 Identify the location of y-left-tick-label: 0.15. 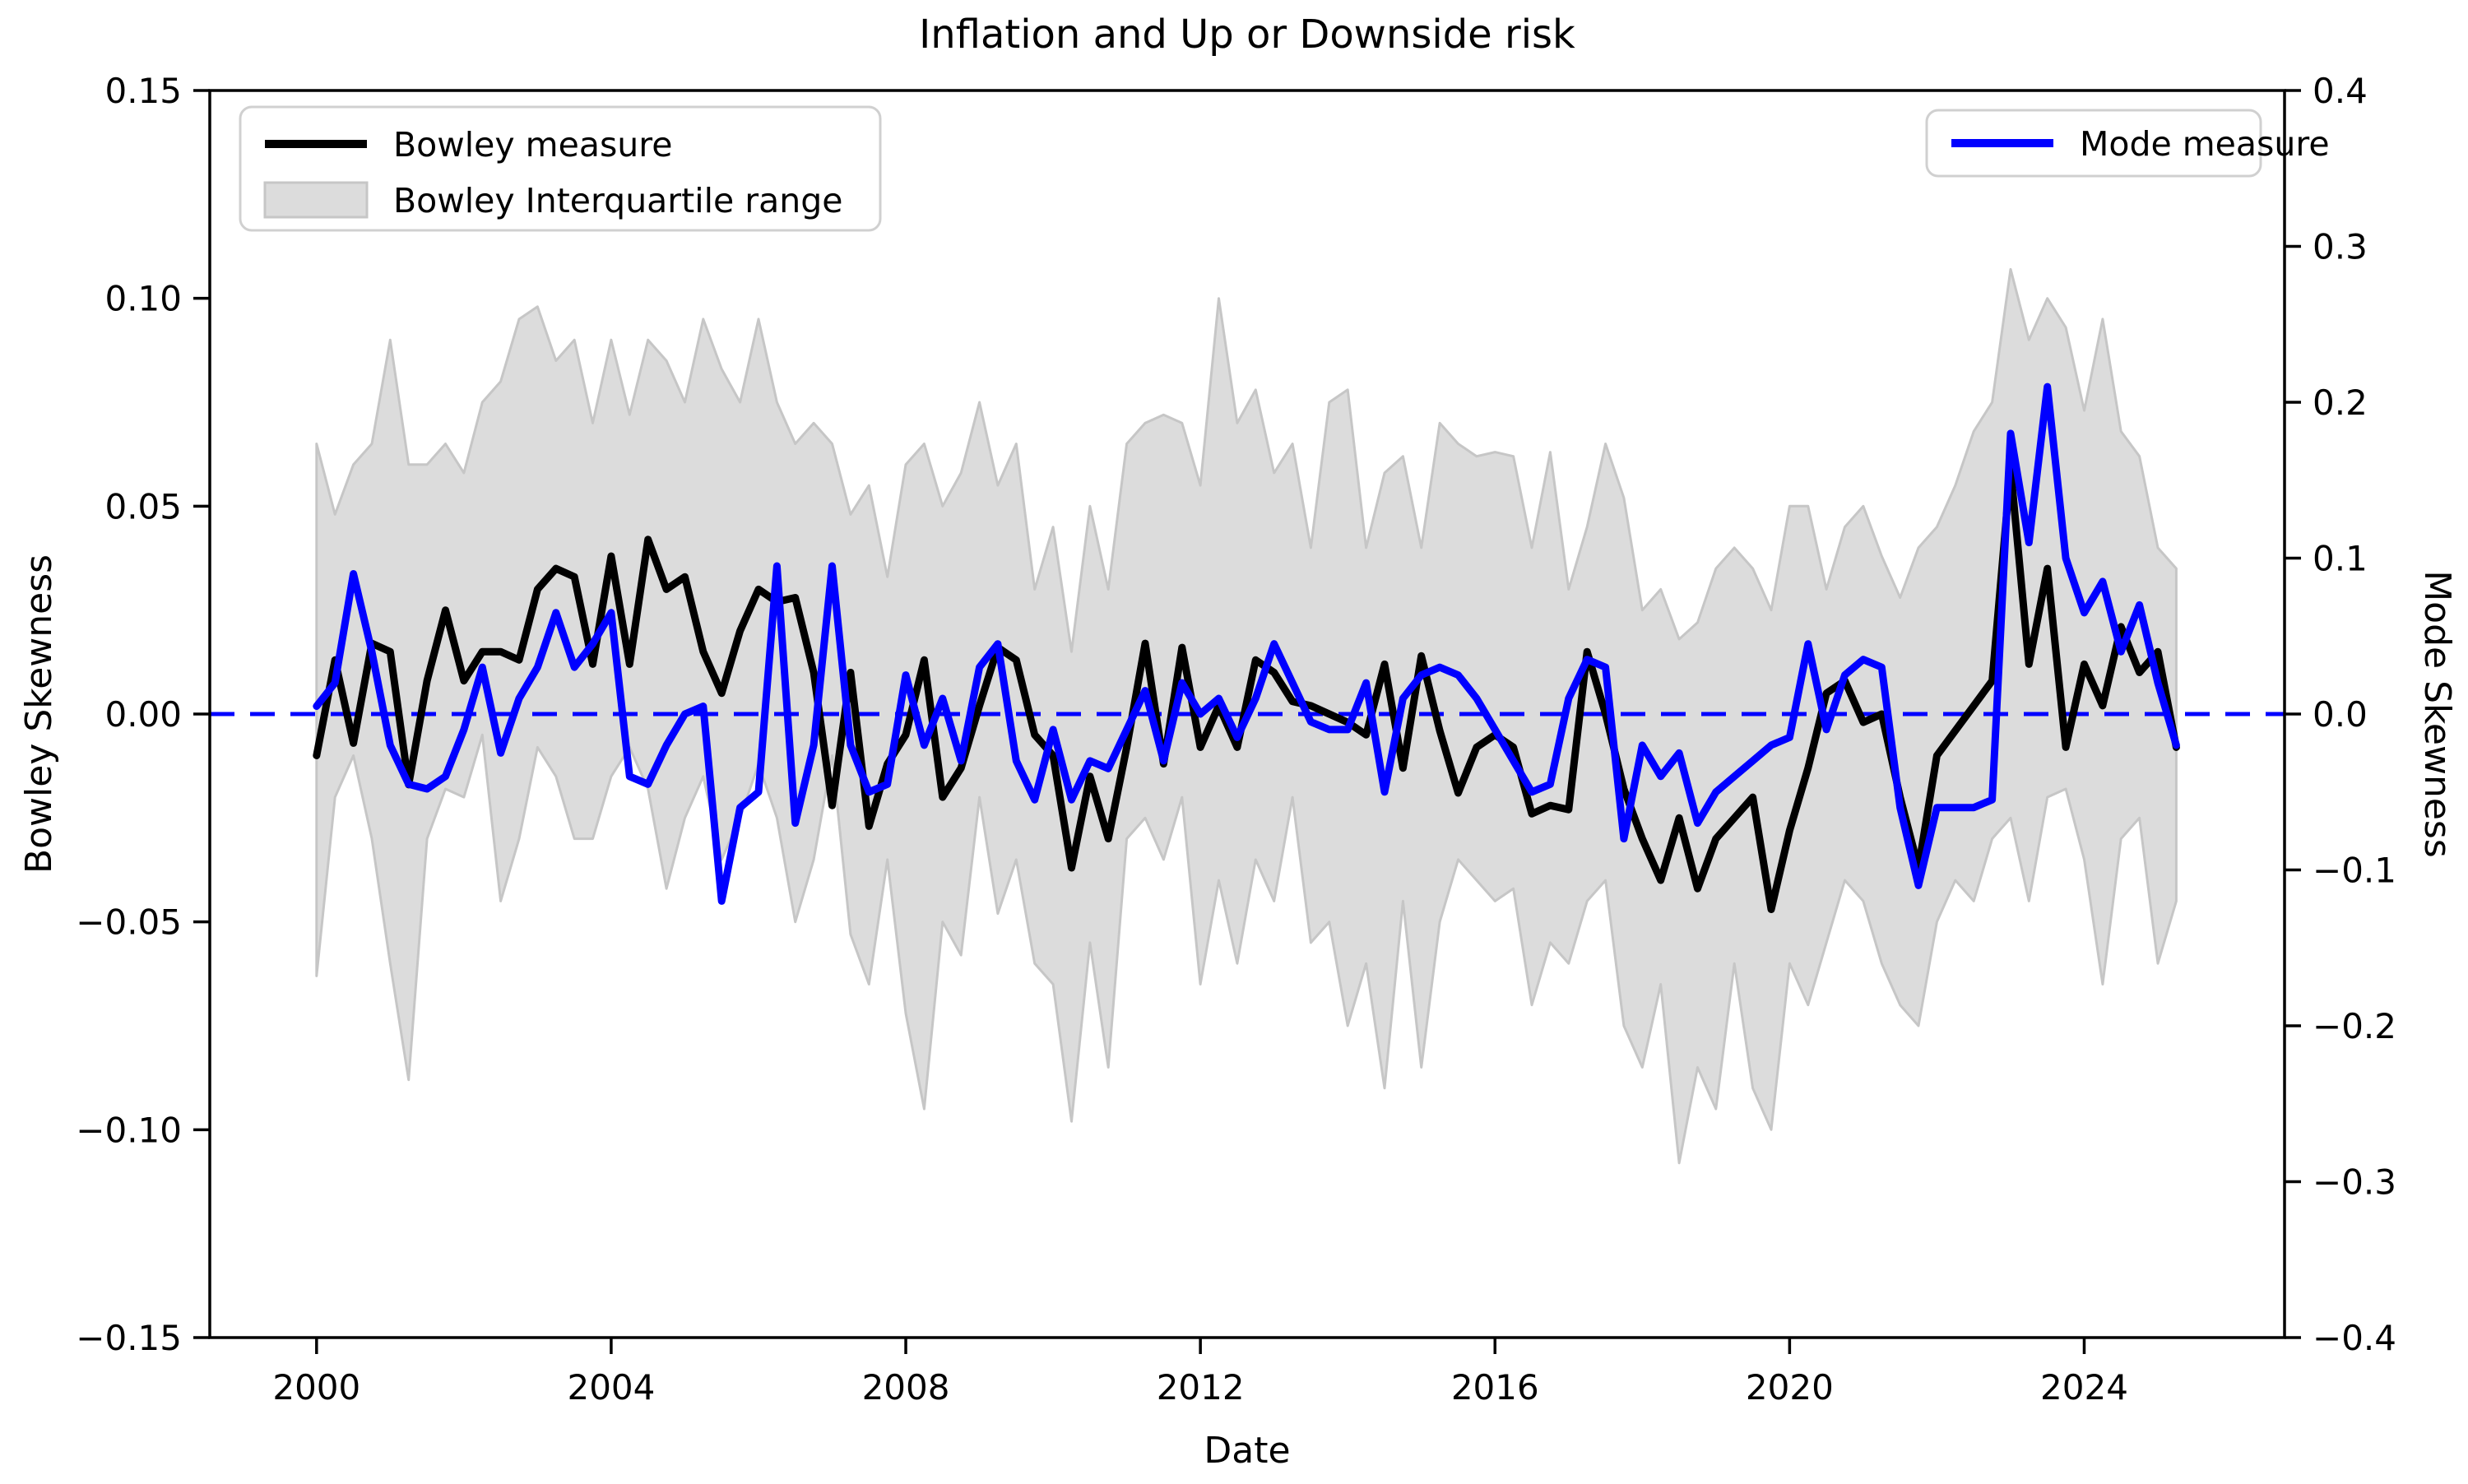
(143, 91).